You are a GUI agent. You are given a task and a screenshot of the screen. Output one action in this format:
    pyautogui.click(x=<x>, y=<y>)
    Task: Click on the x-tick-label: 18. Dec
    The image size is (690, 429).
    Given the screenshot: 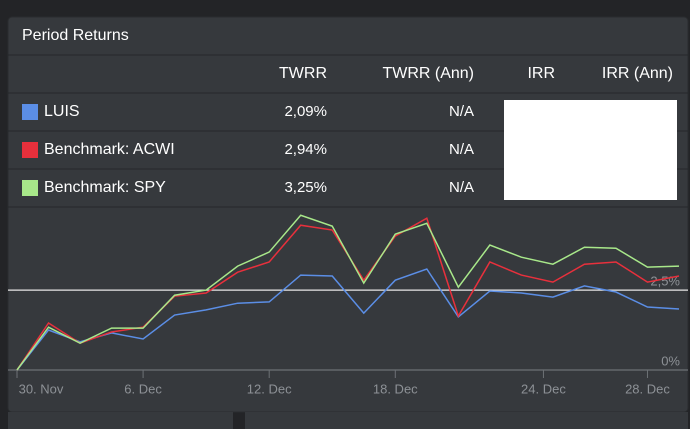 What is the action you would take?
    pyautogui.click(x=395, y=388)
    